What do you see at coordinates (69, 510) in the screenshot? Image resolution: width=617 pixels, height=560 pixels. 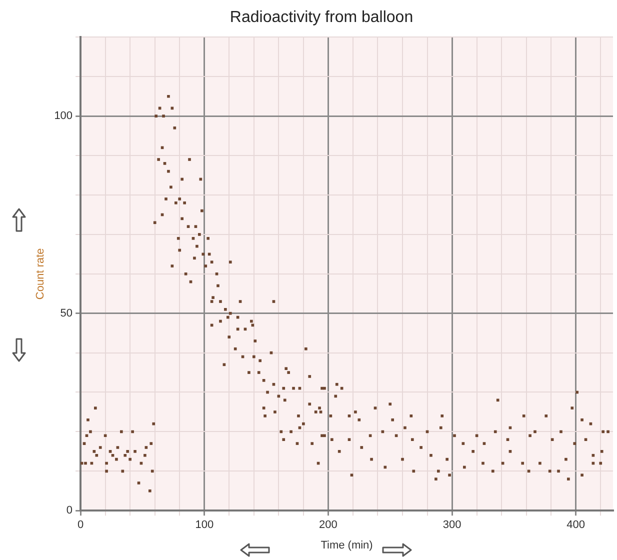 I see `y-tick-label: 0` at bounding box center [69, 510].